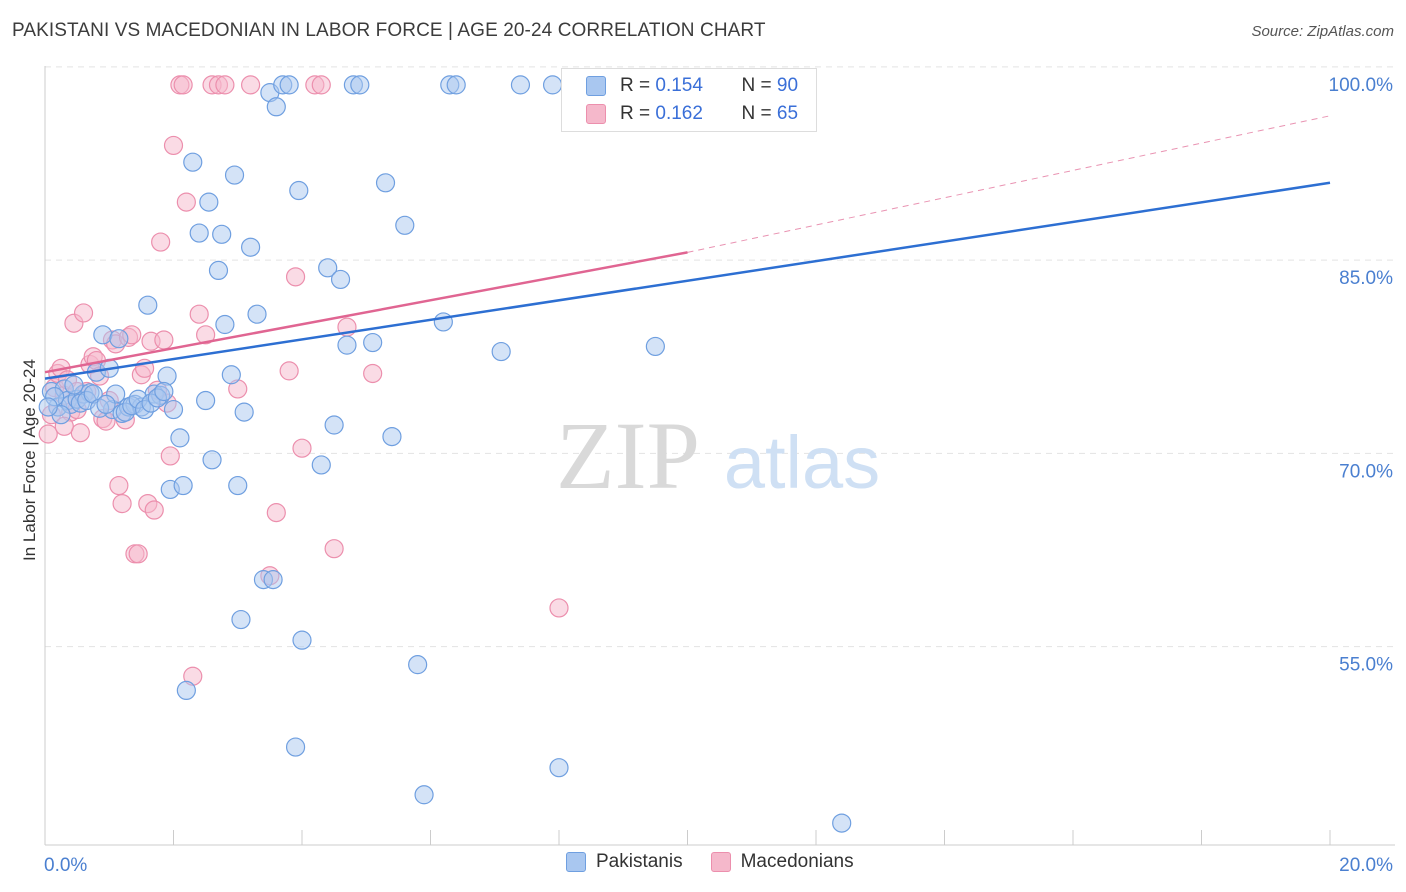 The height and width of the screenshot is (892, 1406). What do you see at coordinates (802, 462) in the screenshot?
I see `watermark-atlas: atlas` at bounding box center [802, 462].